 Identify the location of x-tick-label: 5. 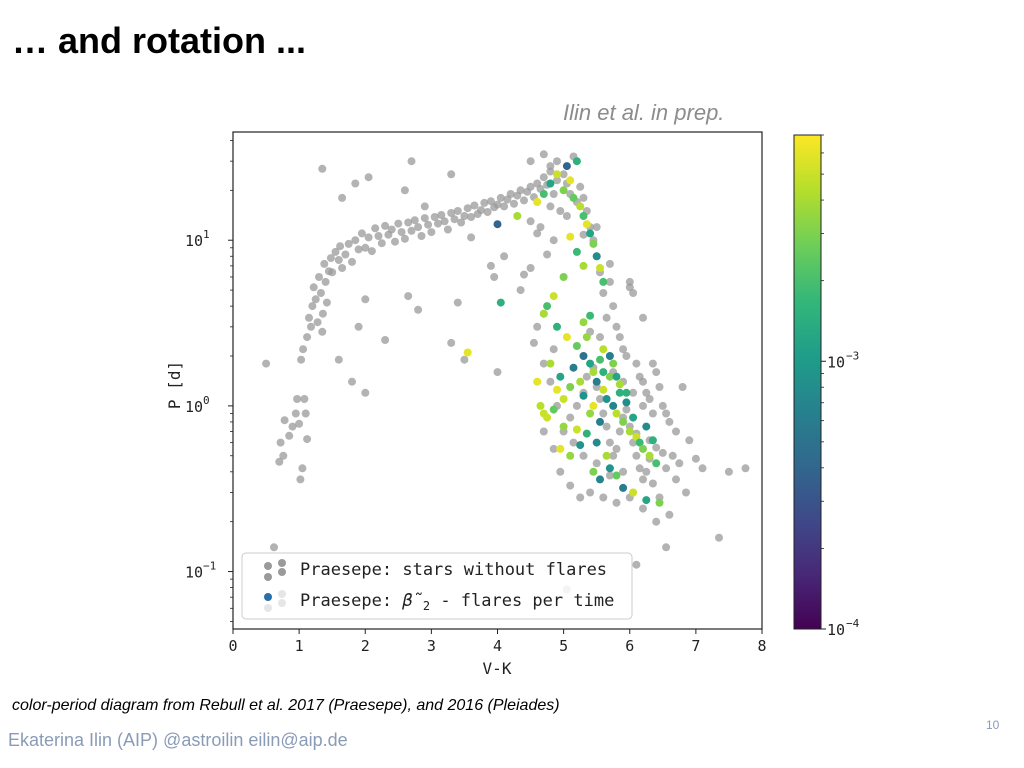
(563, 646).